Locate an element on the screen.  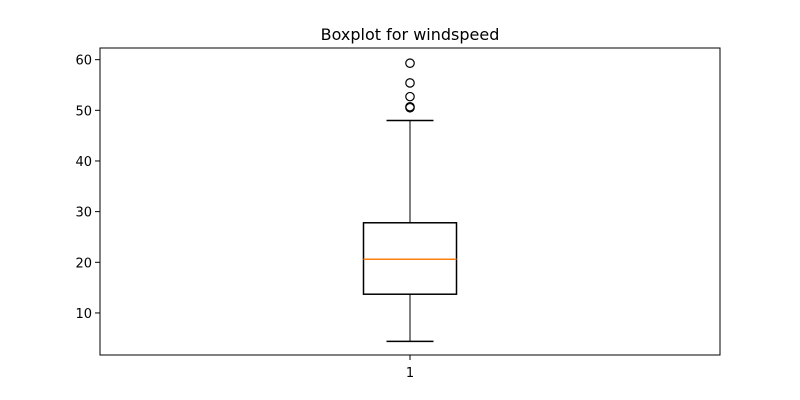
x-axis: 1 is located at coordinates (410, 368).